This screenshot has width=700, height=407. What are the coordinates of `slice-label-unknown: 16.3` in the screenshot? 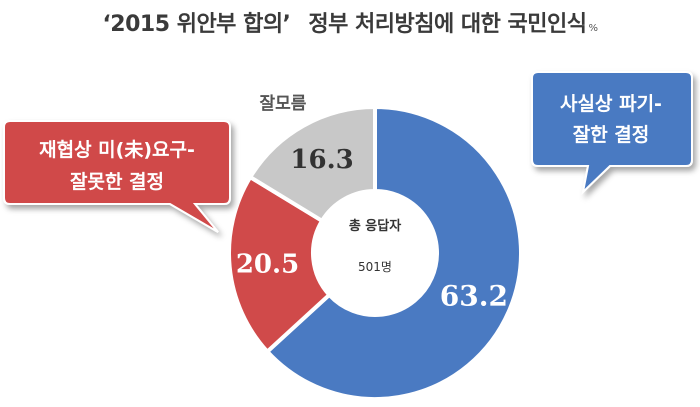 It's located at (321, 160).